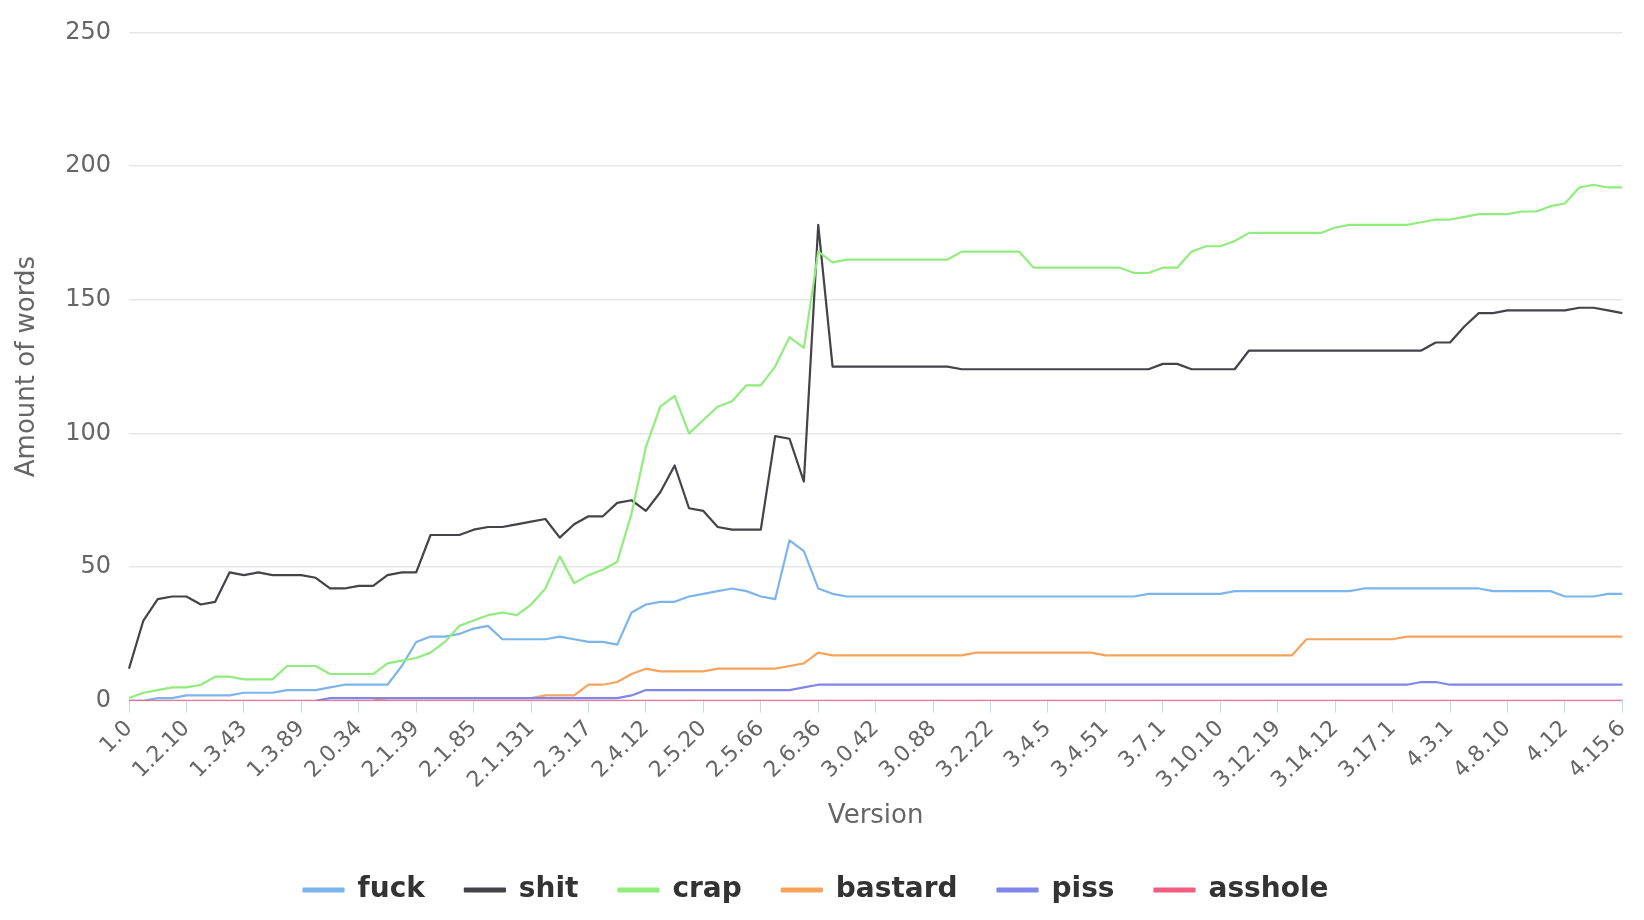  Describe the element at coordinates (103, 698) in the screenshot. I see `y-tick-label: 0` at that location.